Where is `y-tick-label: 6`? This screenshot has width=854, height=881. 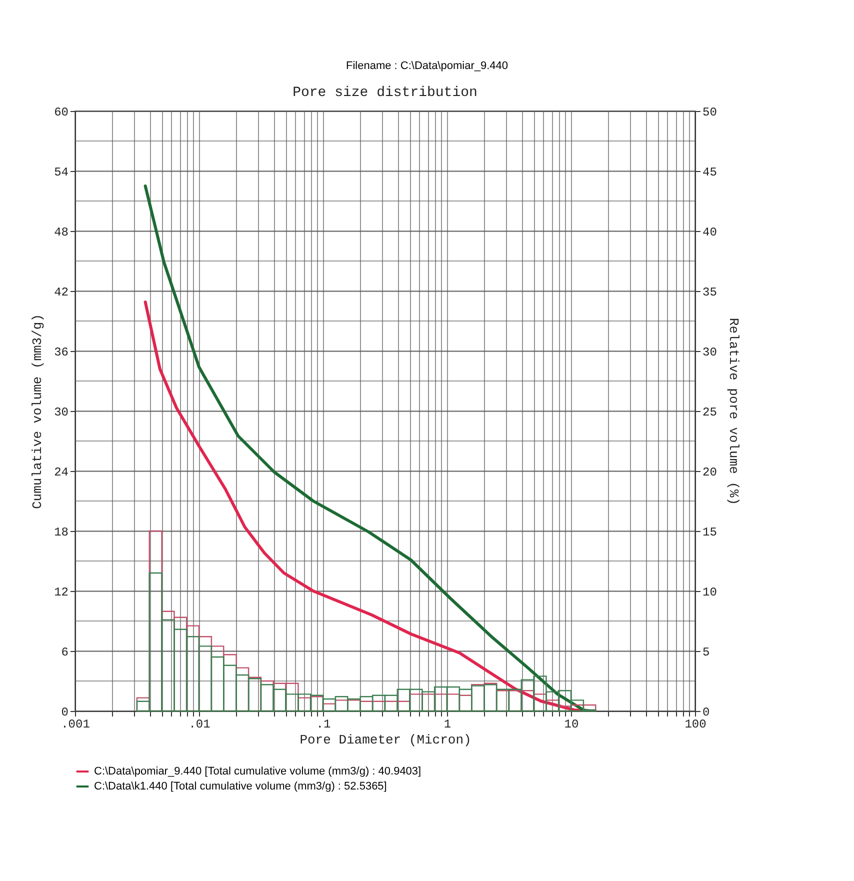 y-tick-label: 6 is located at coordinates (64, 653).